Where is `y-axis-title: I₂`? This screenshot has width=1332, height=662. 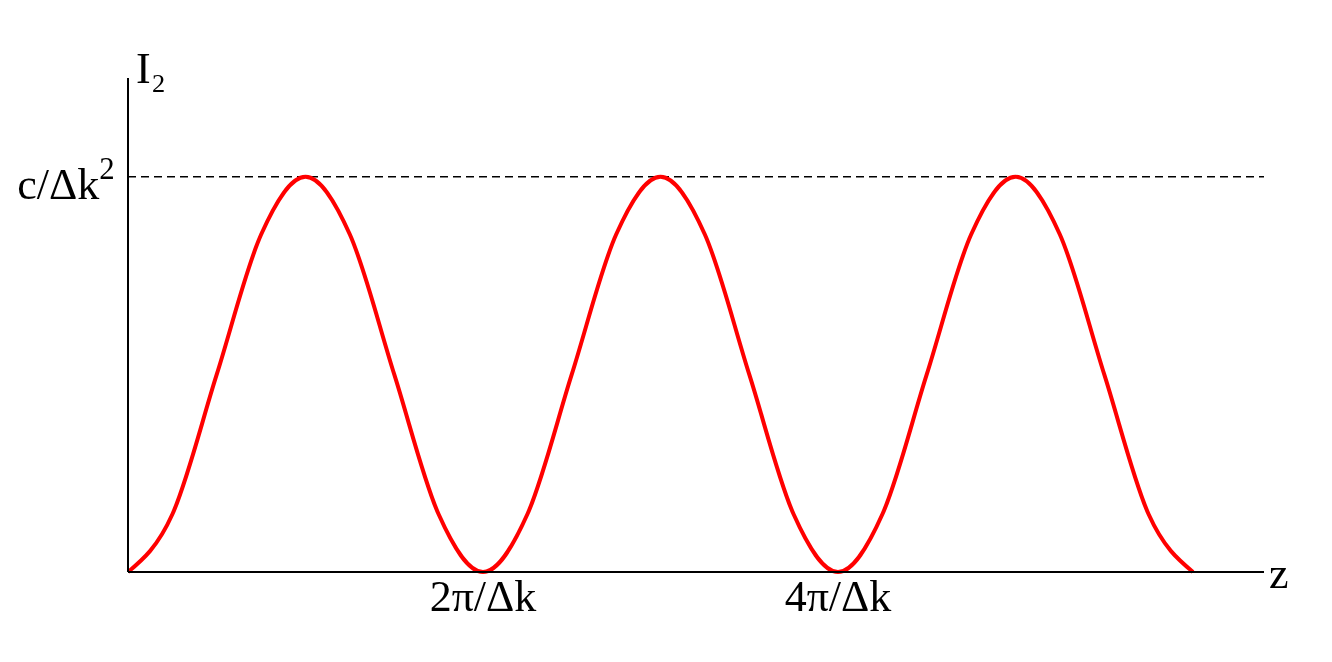
y-axis-title: I₂ is located at coordinates (151, 68).